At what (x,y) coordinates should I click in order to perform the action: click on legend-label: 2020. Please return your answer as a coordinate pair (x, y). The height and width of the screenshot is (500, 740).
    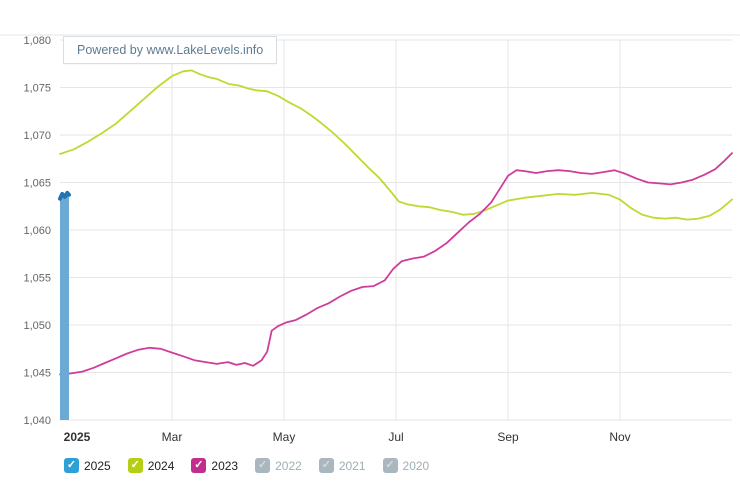
    Looking at the image, I should click on (416, 465).